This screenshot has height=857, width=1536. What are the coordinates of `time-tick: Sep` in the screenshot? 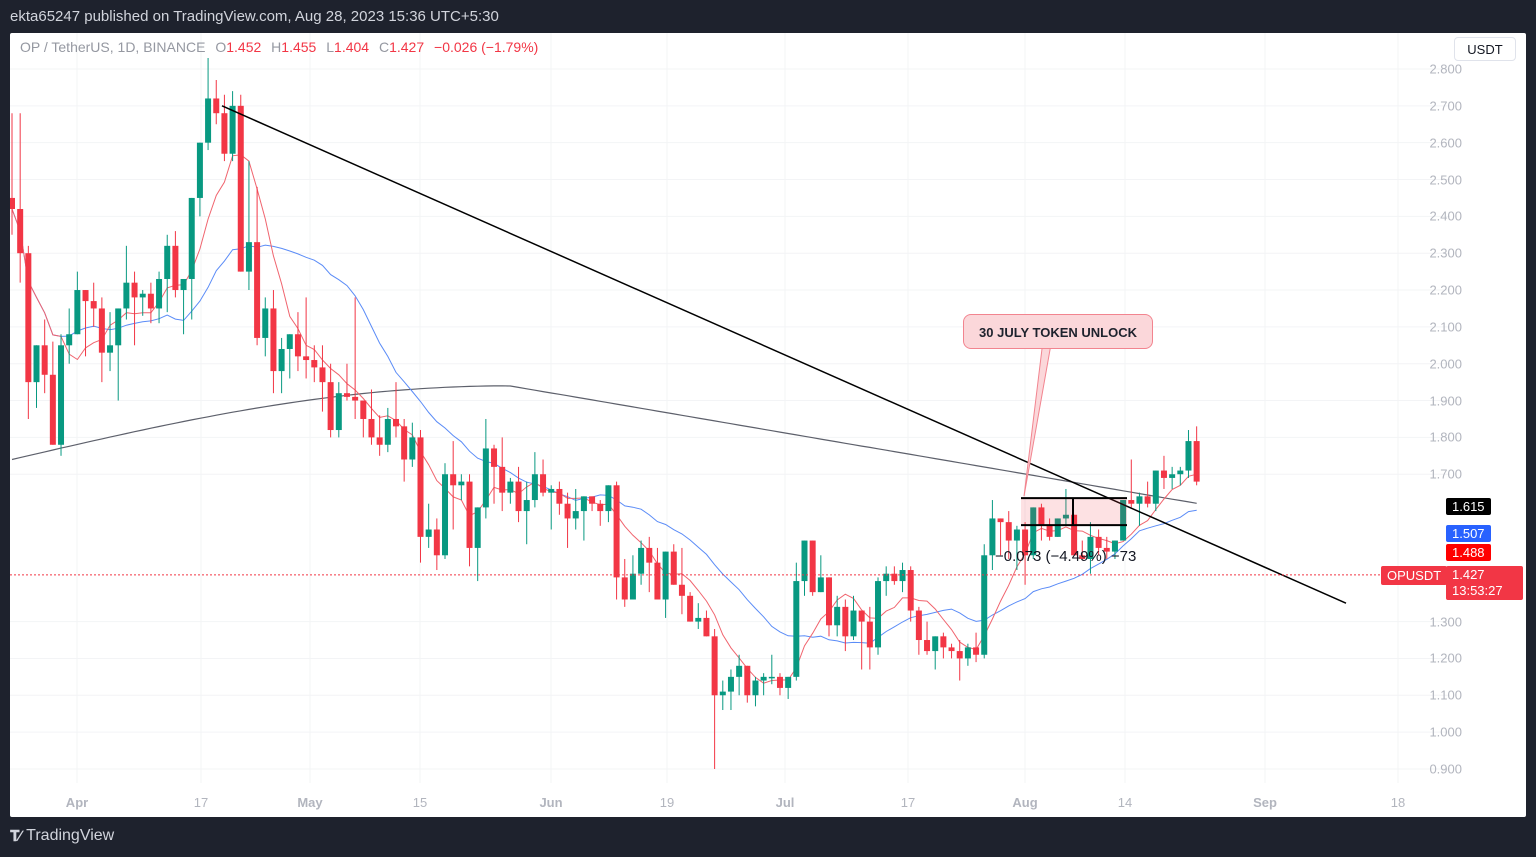 It's located at (1265, 802).